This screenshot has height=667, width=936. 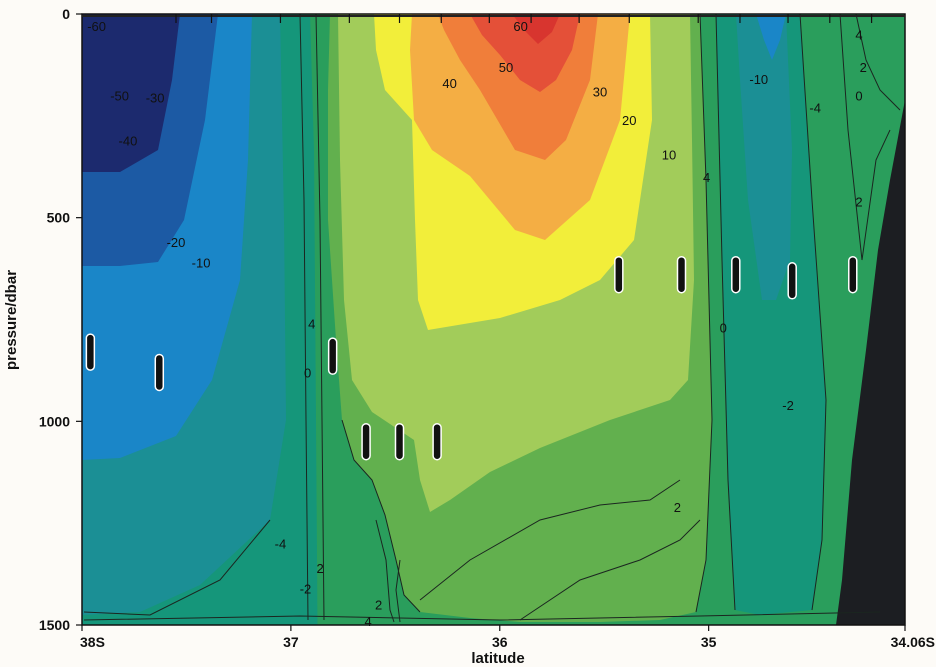 What do you see at coordinates (119, 95) in the screenshot?
I see `contour-label: -50` at bounding box center [119, 95].